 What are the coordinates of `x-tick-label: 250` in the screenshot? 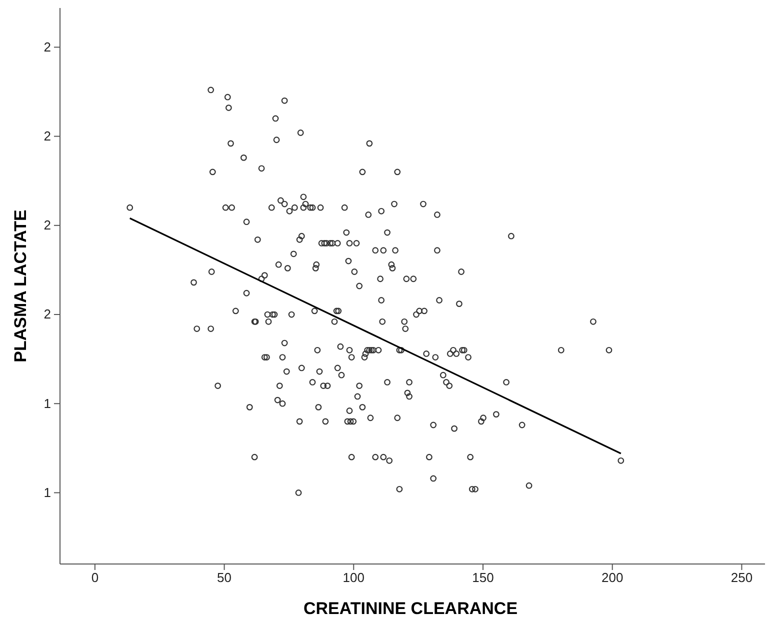 It's located at (741, 578).